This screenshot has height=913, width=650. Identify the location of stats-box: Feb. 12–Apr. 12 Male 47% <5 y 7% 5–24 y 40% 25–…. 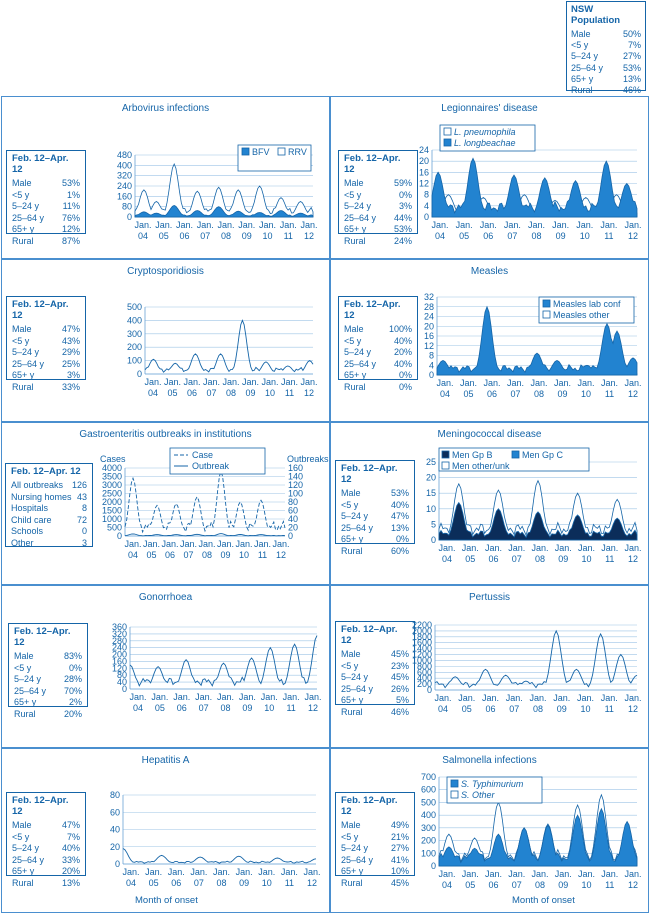
(46, 840).